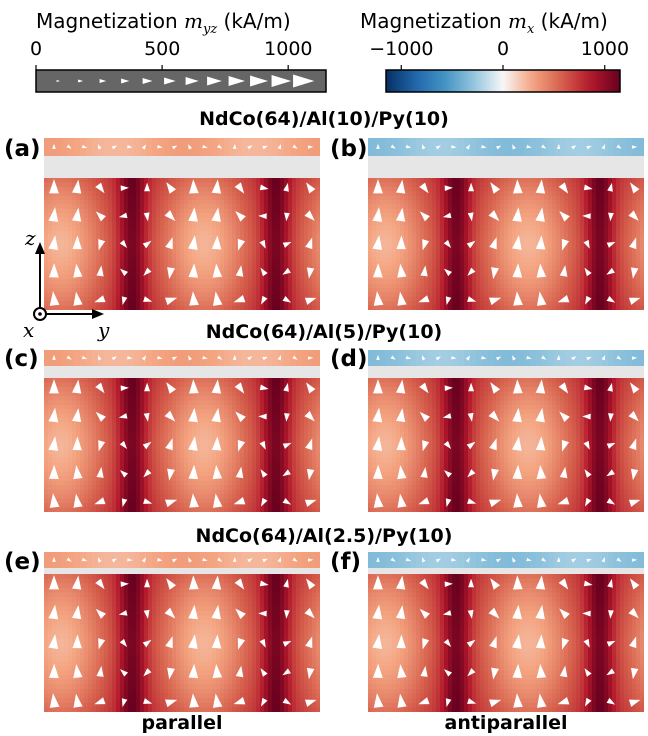 Image resolution: width=648 pixels, height=736 pixels. What do you see at coordinates (22, 562) in the screenshot?
I see `panel-label-e: (e)` at bounding box center [22, 562].